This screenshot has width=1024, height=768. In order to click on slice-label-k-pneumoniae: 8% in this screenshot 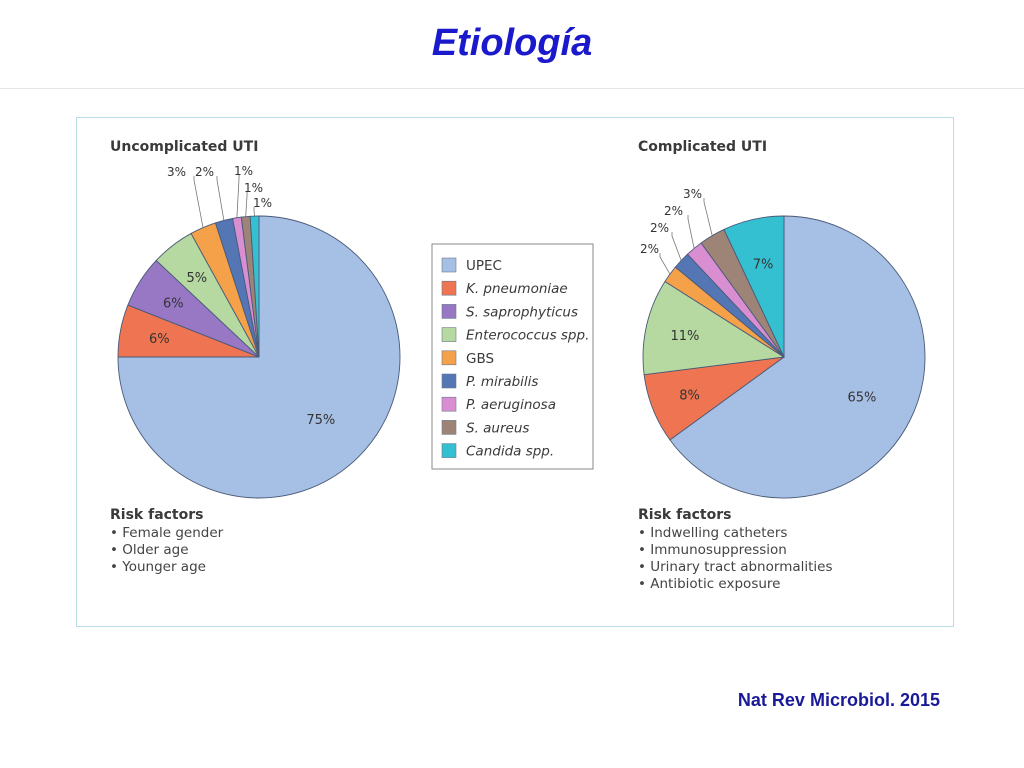, I will do `click(689, 395)`.